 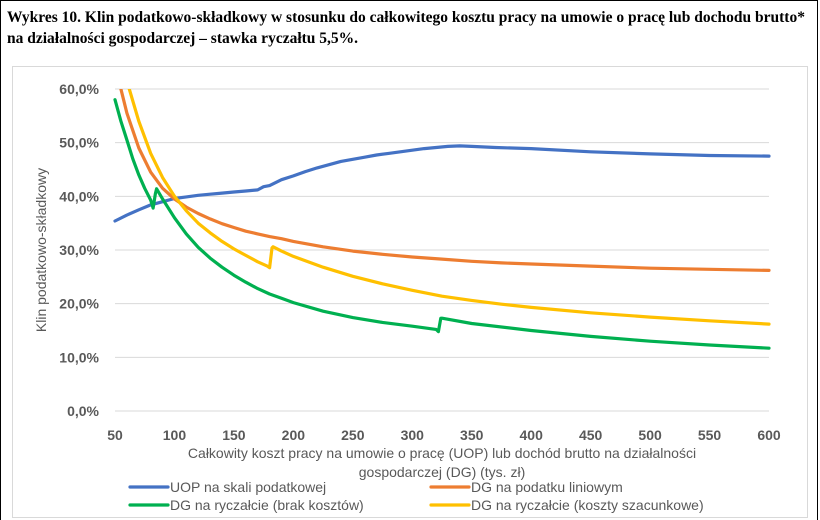 What do you see at coordinates (769, 435) in the screenshot?
I see `x-tick-label: 600` at bounding box center [769, 435].